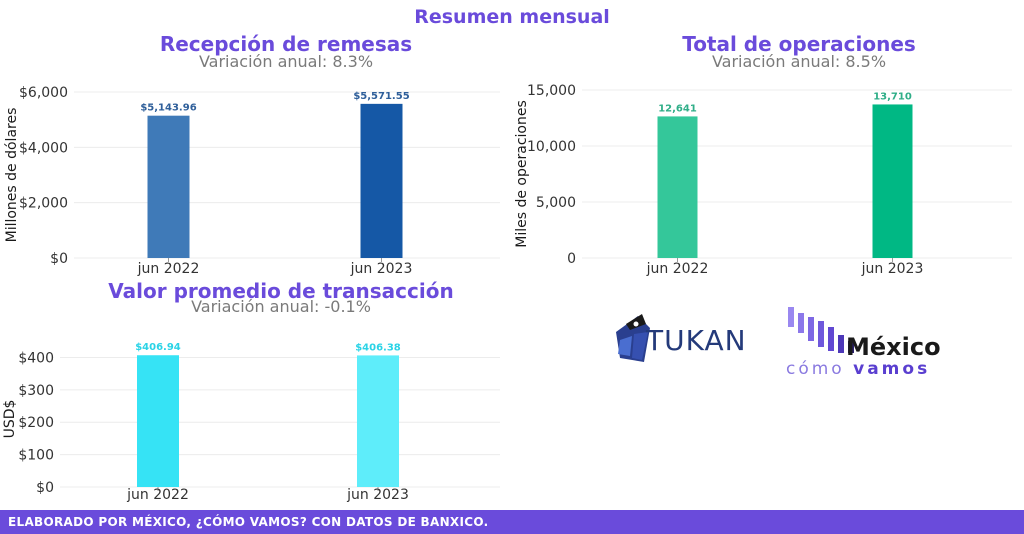  Describe the element at coordinates (158, 347) in the screenshot. I see `data-label: $406.94` at that location.